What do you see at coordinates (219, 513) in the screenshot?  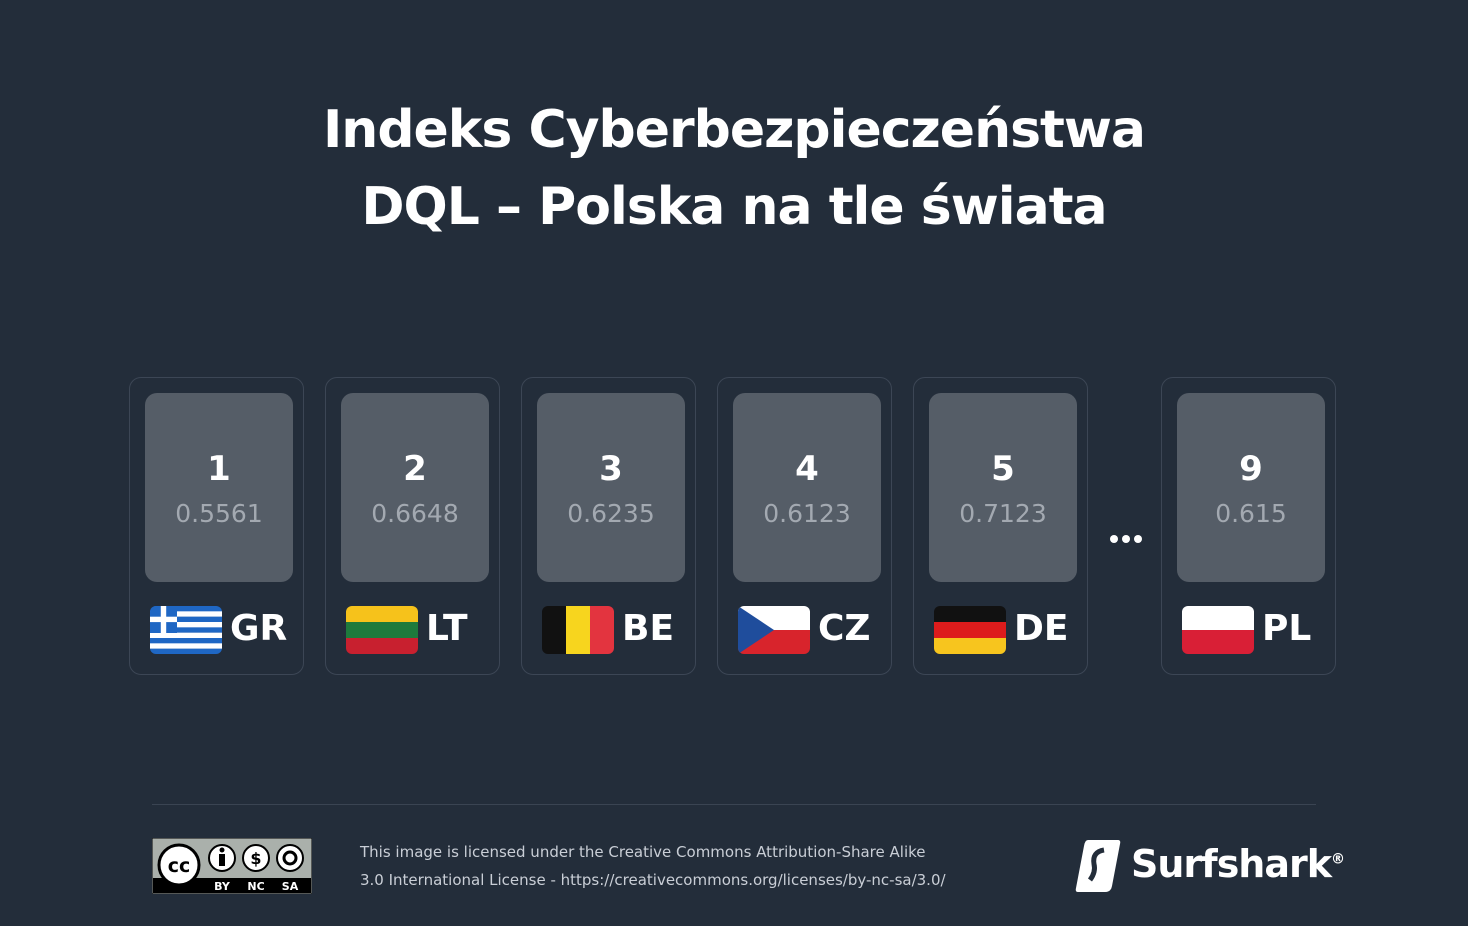 I see `score: 0.5561` at bounding box center [219, 513].